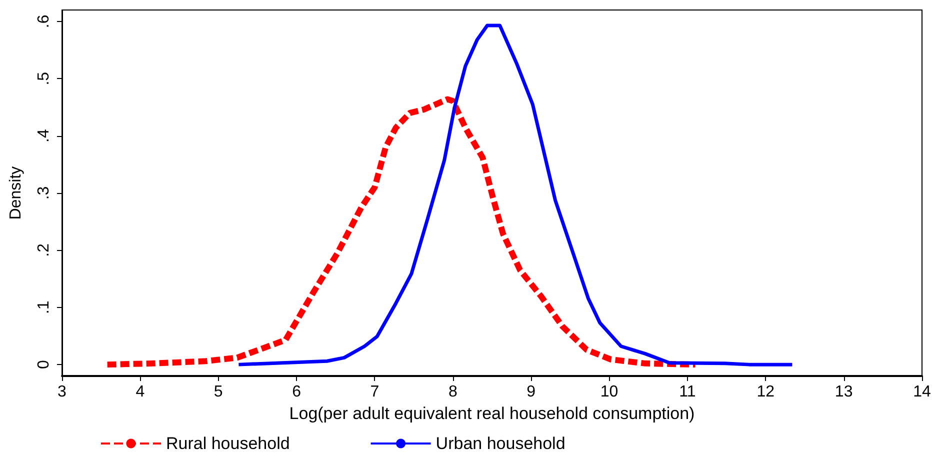 The image size is (936, 459). Describe the element at coordinates (44, 250) in the screenshot. I see `y-tick-label: .2` at that location.